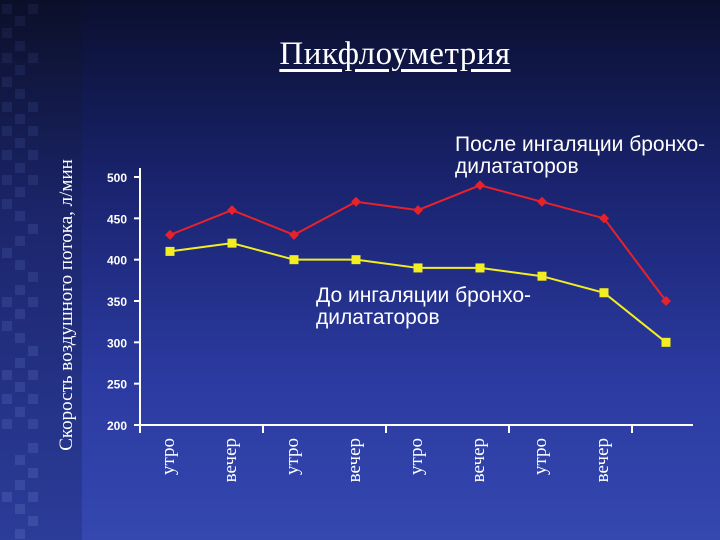 The height and width of the screenshot is (540, 720). What do you see at coordinates (117, 302) in the screenshot?
I see `y-tick-label: 350` at bounding box center [117, 302].